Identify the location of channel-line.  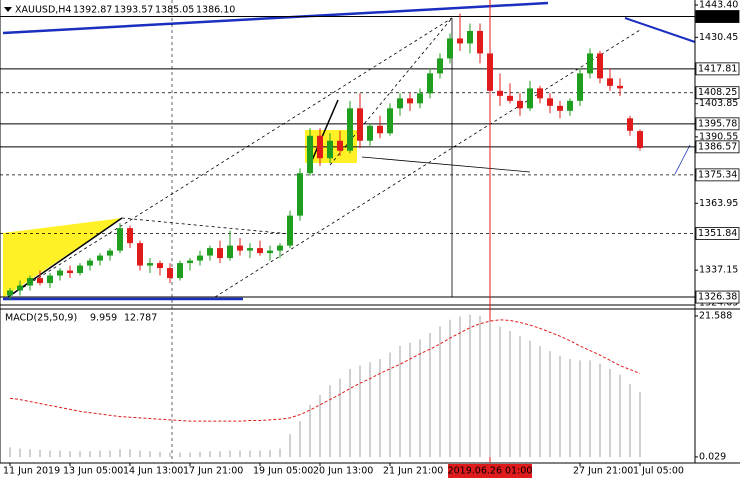
(206, 226).